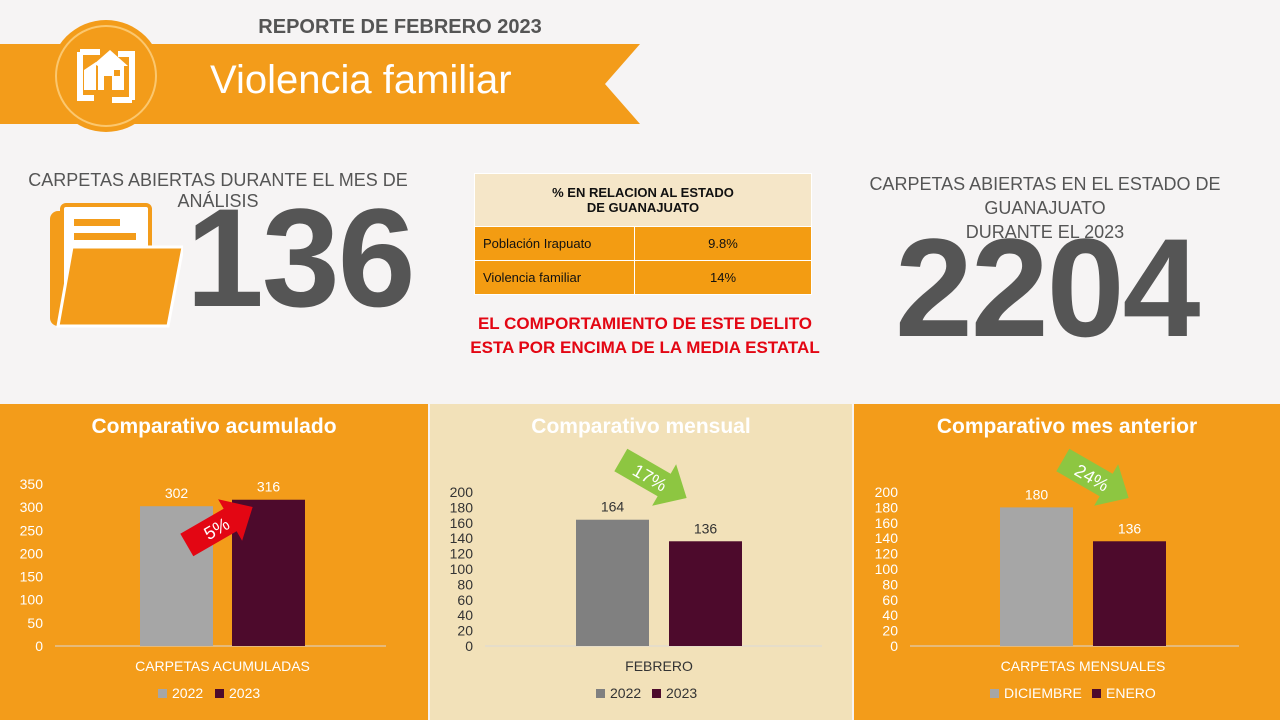 This screenshot has width=1280, height=720. I want to click on data-label: 316, so click(269, 487).